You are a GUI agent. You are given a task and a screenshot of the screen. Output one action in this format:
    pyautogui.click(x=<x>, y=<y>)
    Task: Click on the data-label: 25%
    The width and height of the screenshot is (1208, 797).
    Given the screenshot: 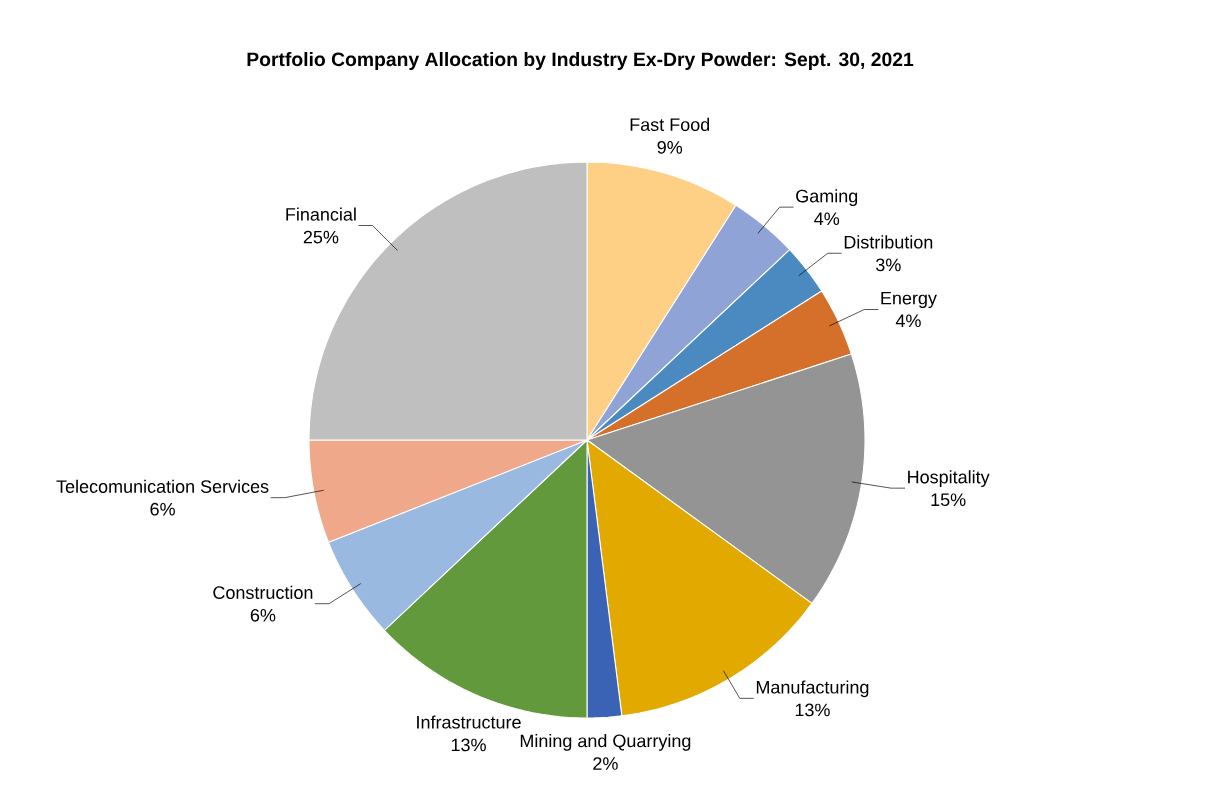 What is the action you would take?
    pyautogui.click(x=321, y=237)
    